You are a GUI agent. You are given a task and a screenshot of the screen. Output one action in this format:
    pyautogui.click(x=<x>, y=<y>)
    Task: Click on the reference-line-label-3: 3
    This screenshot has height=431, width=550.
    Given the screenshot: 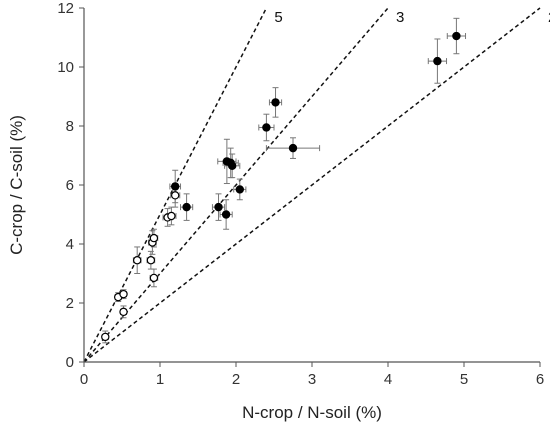 What is the action you would take?
    pyautogui.click(x=400, y=17)
    